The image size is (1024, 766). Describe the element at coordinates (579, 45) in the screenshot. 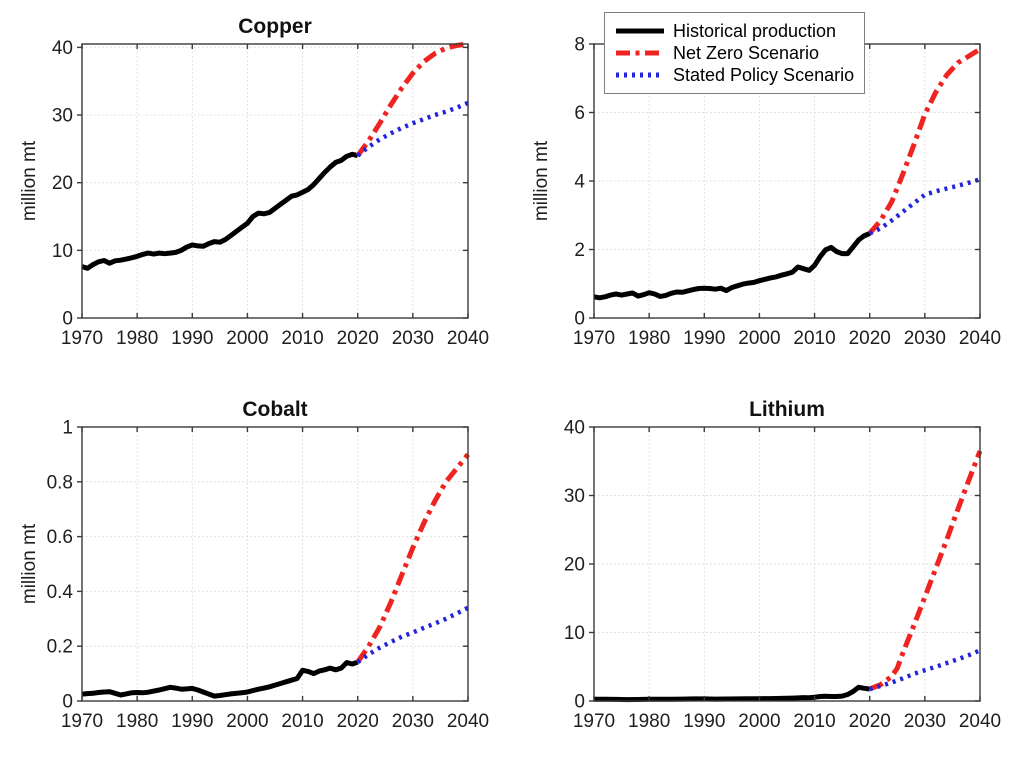

I see `svg-text: 8` at that location.